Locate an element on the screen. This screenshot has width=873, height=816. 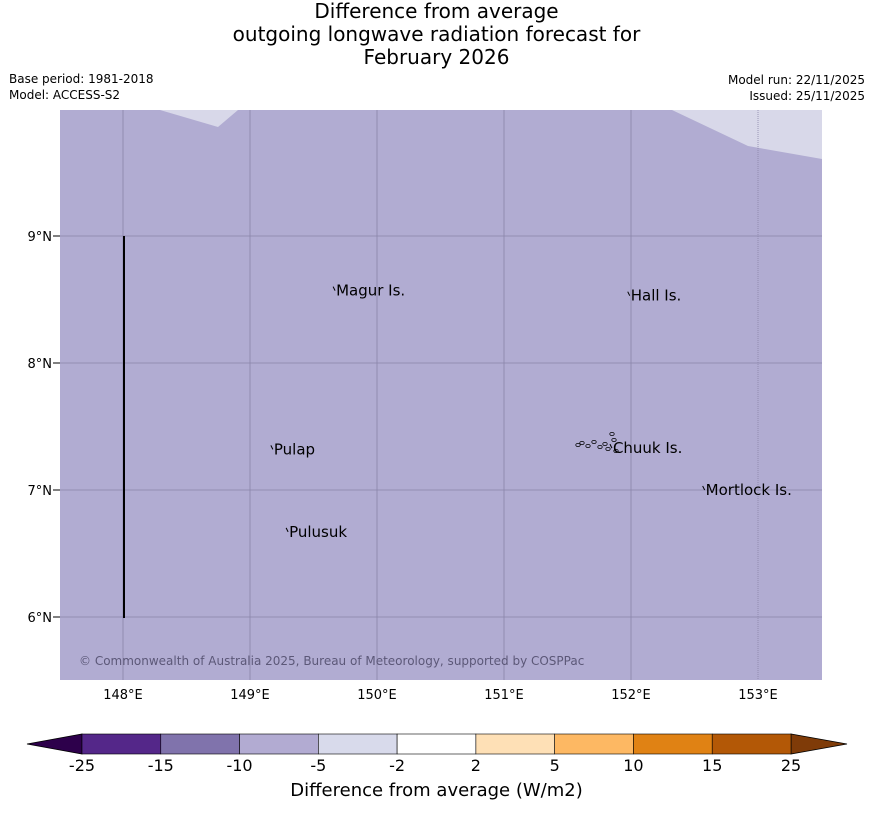
colorbar-under-arrow is located at coordinates (54, 744).